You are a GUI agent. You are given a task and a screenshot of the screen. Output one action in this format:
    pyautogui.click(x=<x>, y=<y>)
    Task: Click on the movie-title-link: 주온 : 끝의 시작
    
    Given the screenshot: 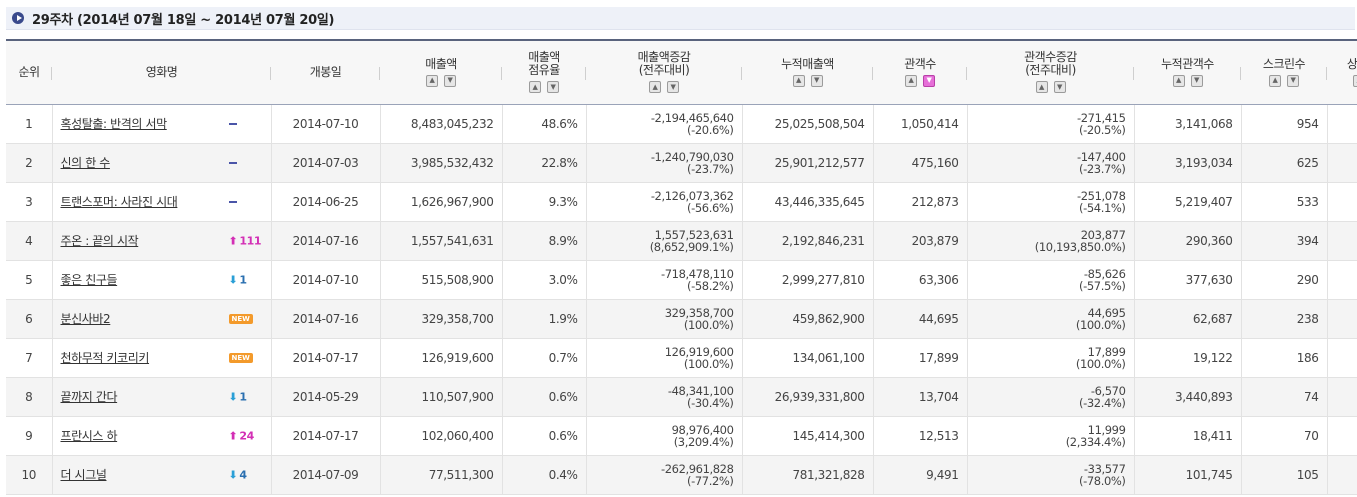 What is the action you would take?
    pyautogui.click(x=99, y=241)
    